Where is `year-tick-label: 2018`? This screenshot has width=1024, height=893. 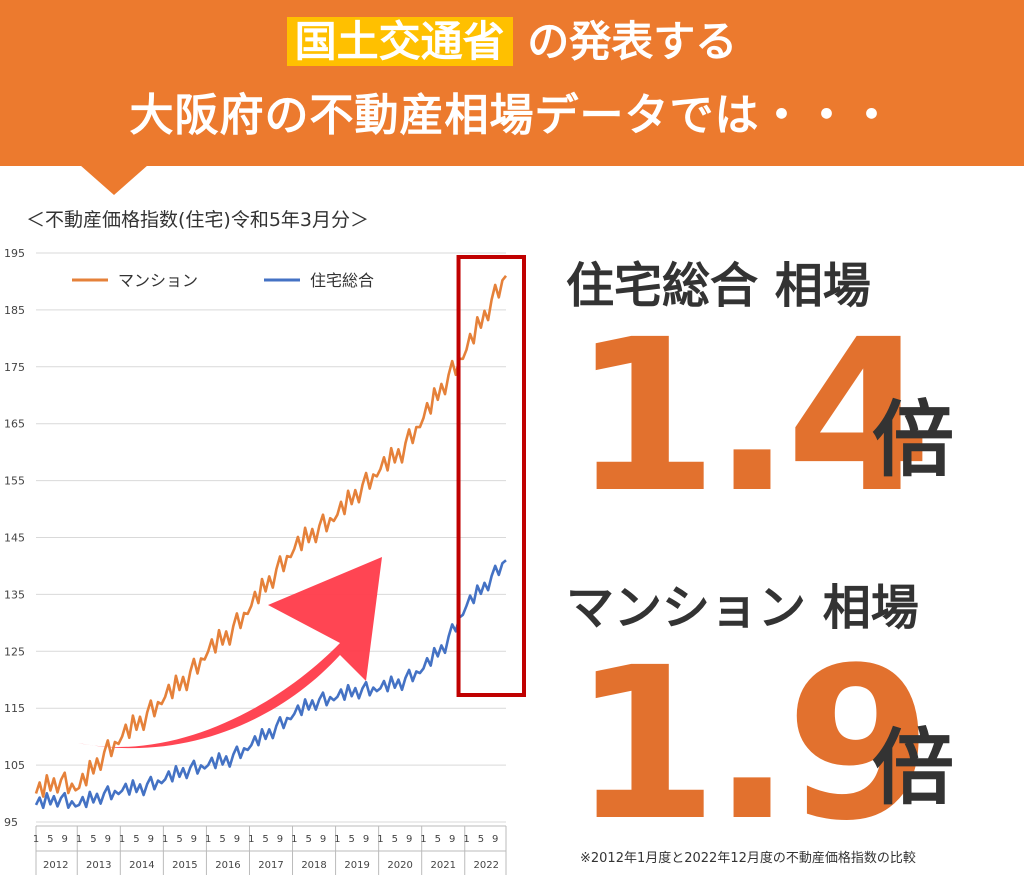
year-tick-label: 2018 is located at coordinates (313, 865).